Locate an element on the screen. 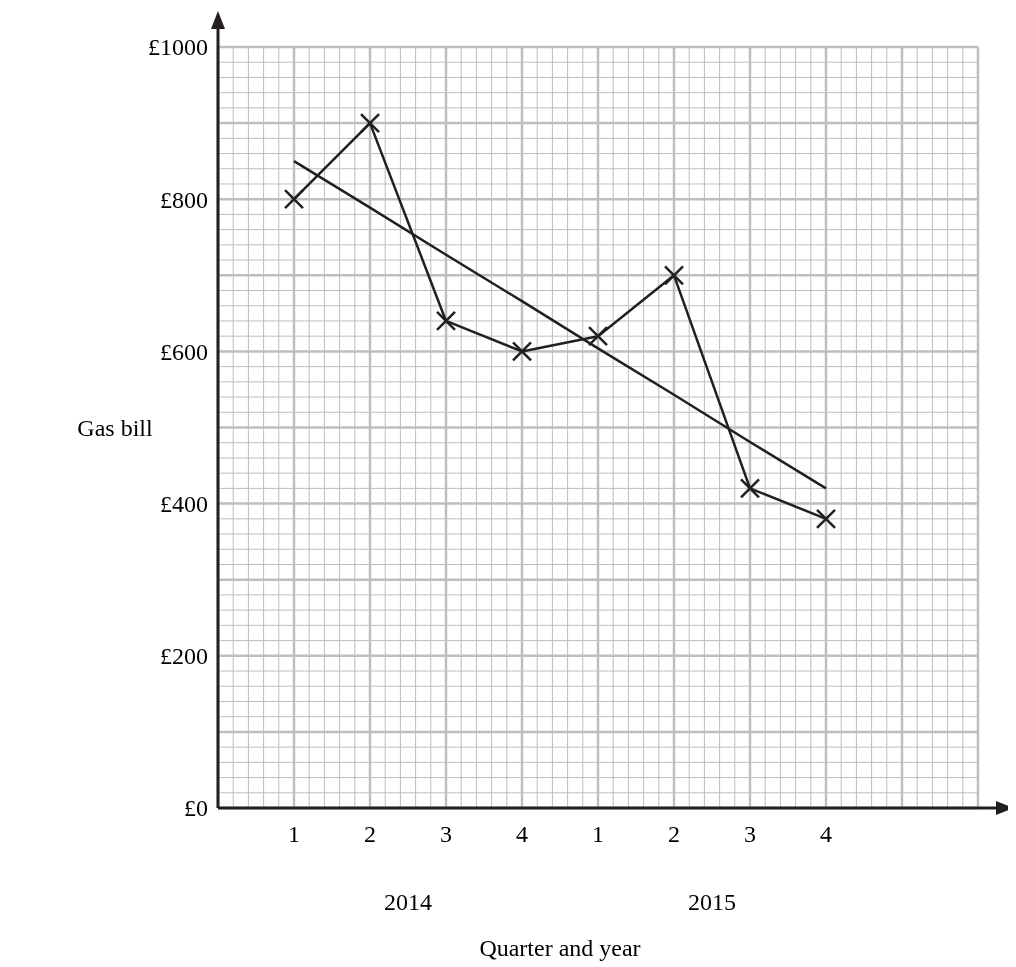  y-tick-label: £400 is located at coordinates (184, 504).